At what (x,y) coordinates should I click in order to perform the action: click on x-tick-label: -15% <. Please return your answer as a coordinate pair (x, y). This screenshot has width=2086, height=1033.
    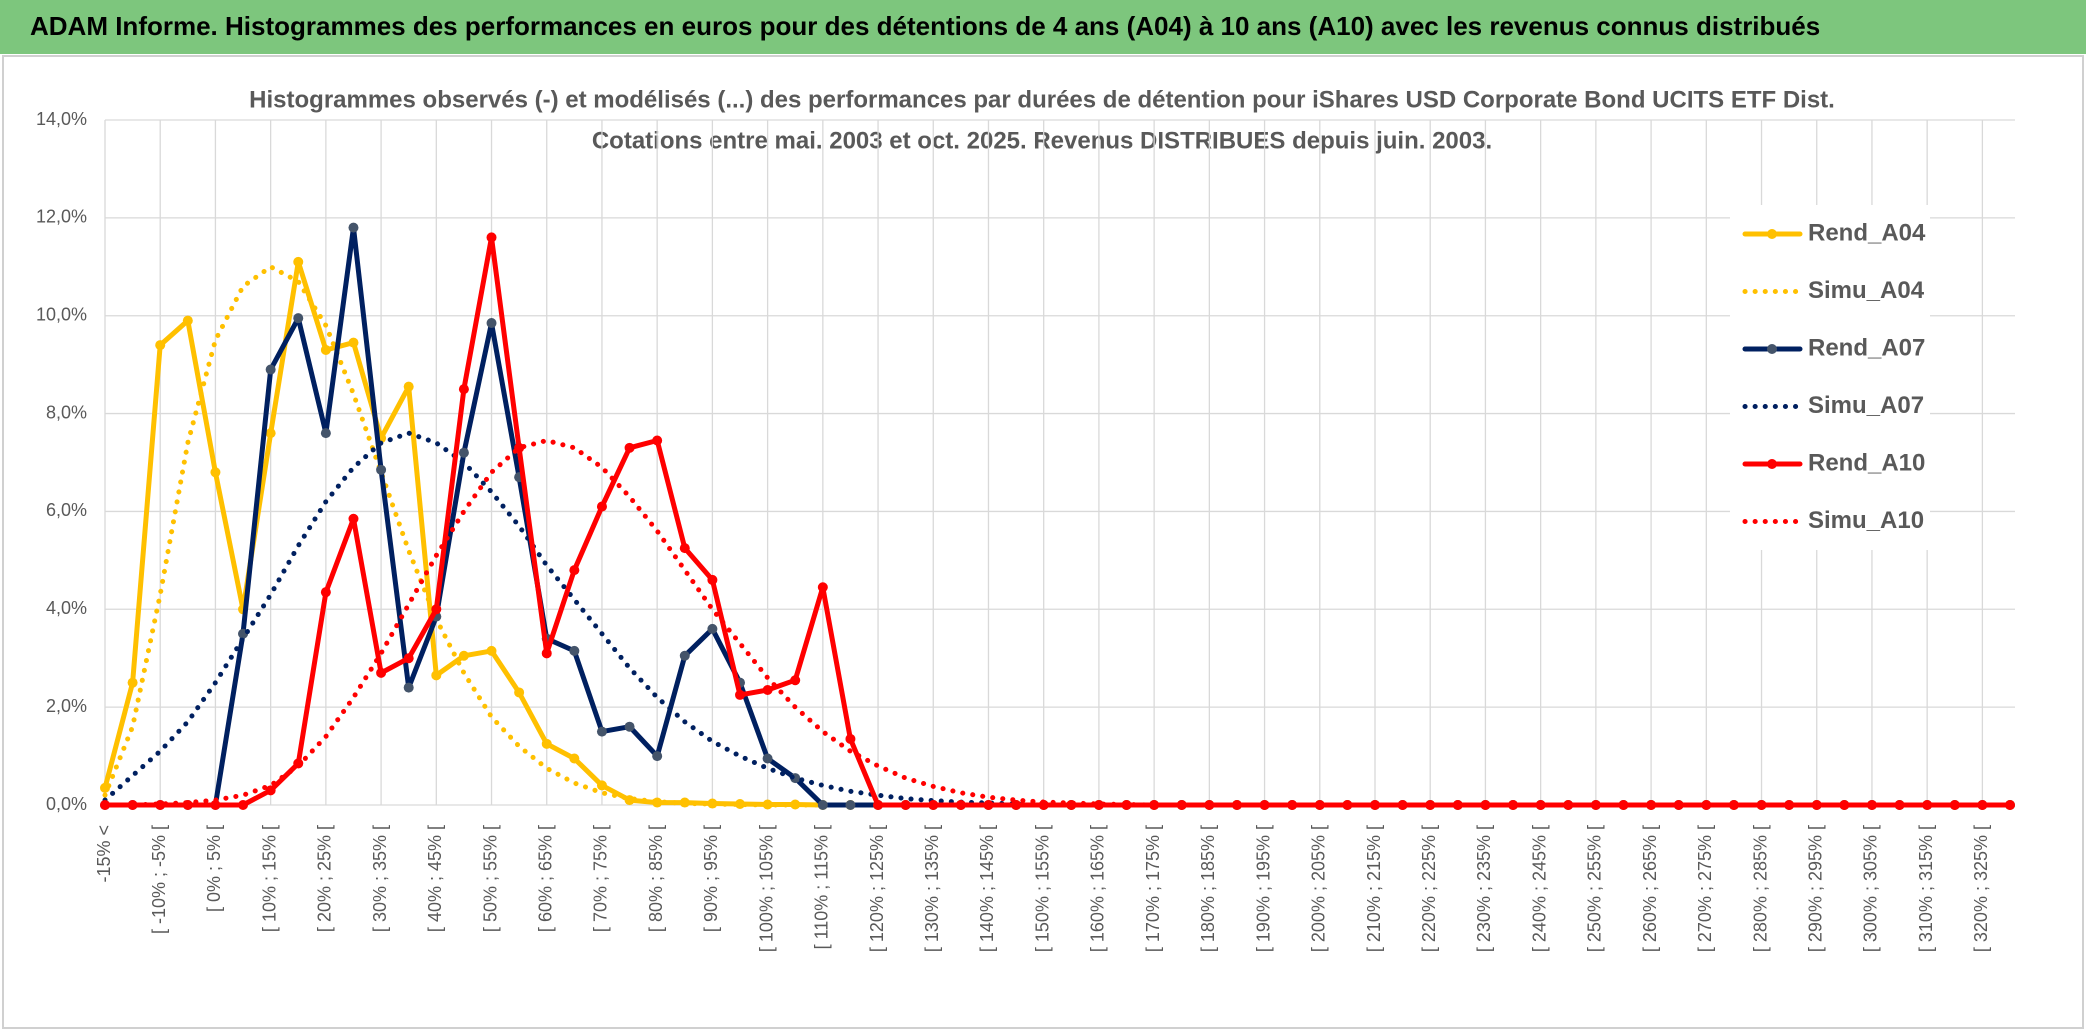
    Looking at the image, I should click on (104, 854).